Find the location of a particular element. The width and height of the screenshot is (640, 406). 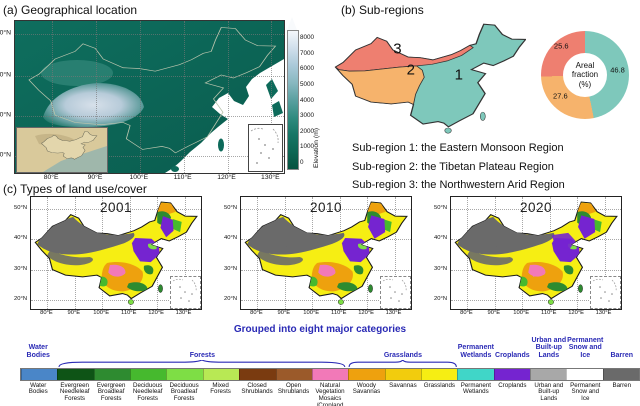

legend-group: Forests is located at coordinates (202, 359).